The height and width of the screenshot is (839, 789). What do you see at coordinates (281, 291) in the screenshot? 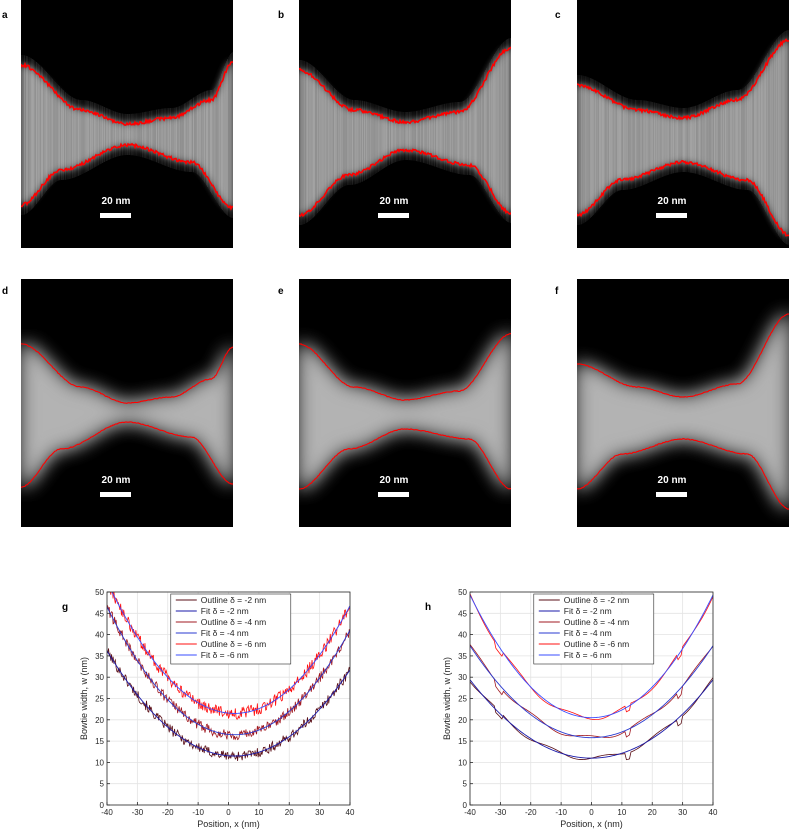
I see `panel-letter-e: e` at bounding box center [281, 291].